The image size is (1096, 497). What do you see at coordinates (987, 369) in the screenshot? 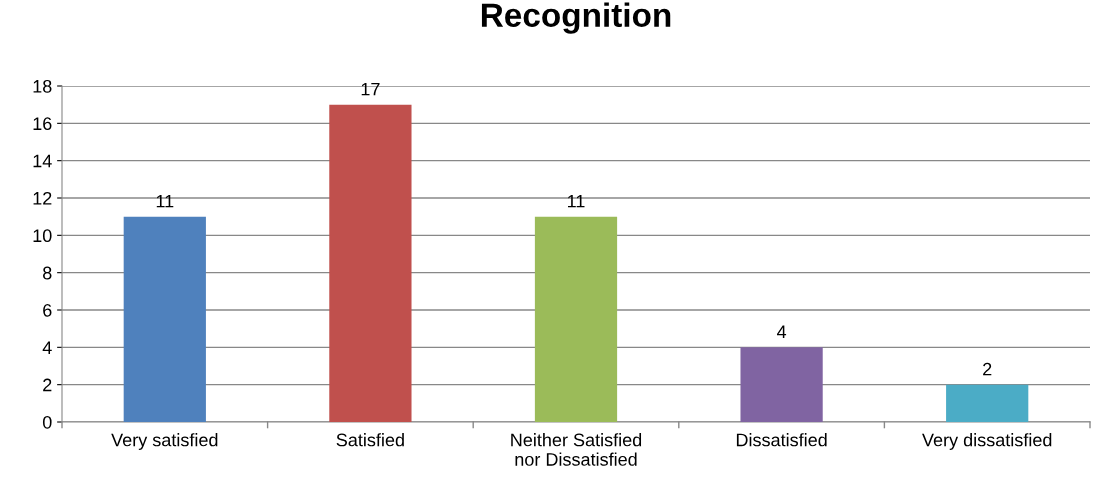
I see `data-label: 2` at bounding box center [987, 369].